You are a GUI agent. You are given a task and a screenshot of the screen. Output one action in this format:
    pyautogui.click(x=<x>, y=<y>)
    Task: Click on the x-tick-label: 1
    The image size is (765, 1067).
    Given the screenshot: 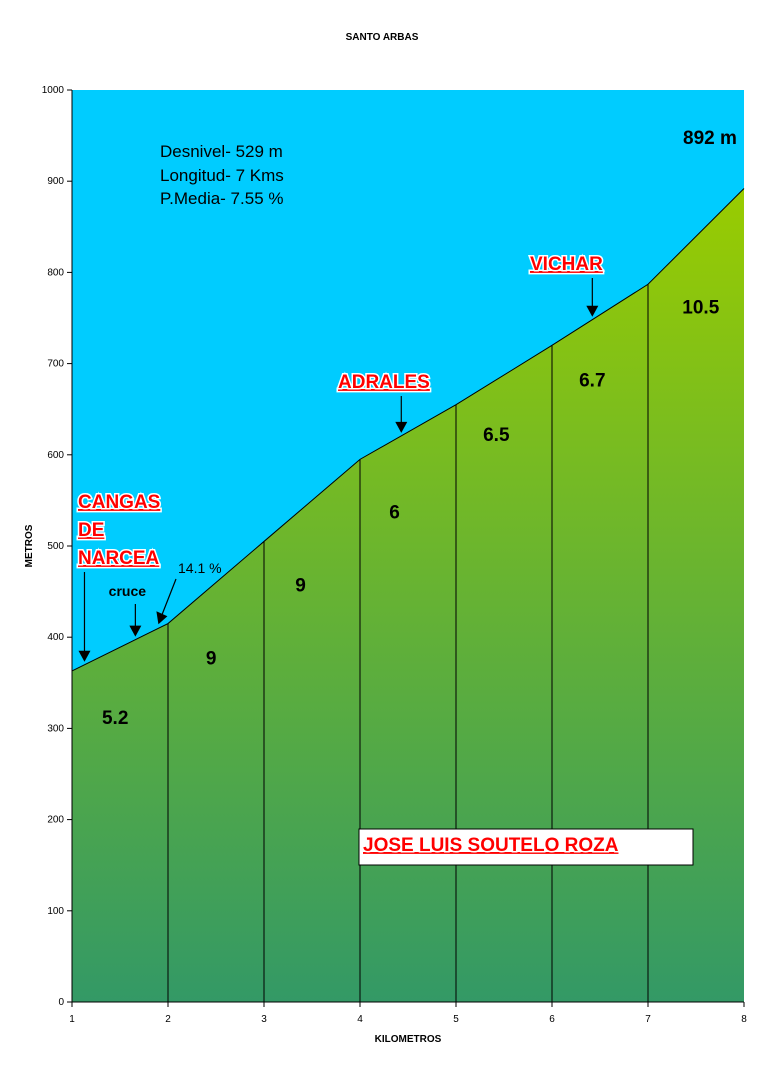 What is the action you would take?
    pyautogui.click(x=72, y=1019)
    